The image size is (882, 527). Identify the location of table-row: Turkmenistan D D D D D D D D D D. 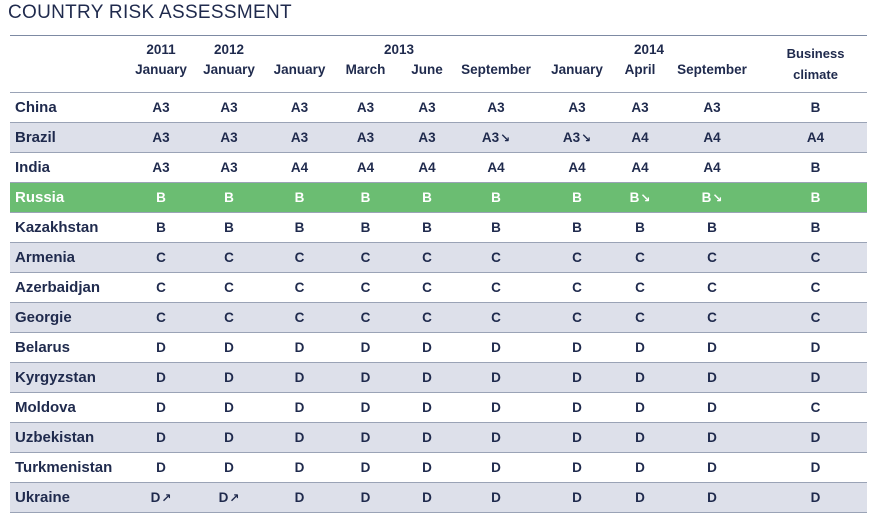
(439, 467).